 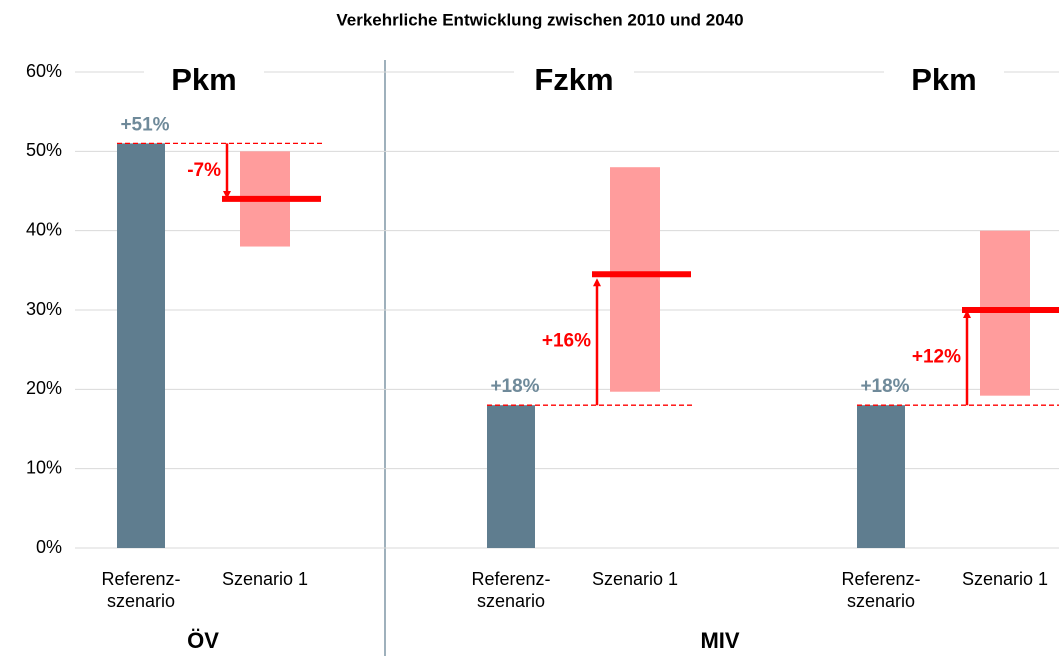 I want to click on change-label: +12%, so click(x=936, y=357).